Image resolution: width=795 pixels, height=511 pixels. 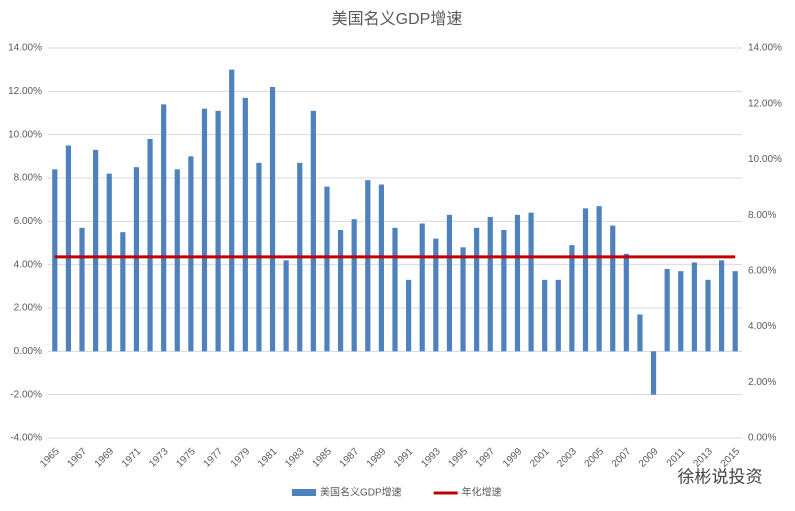 What do you see at coordinates (25, 134) in the screenshot?
I see `y-tick-label: 10.00%` at bounding box center [25, 134].